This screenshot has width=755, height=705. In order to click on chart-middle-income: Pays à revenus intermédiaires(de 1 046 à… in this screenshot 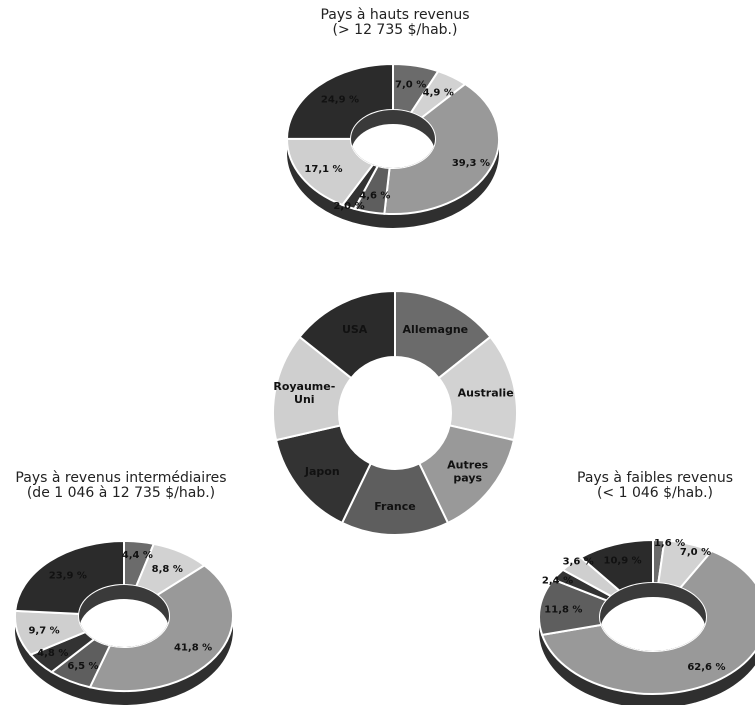, I will do `click(124, 587)`.